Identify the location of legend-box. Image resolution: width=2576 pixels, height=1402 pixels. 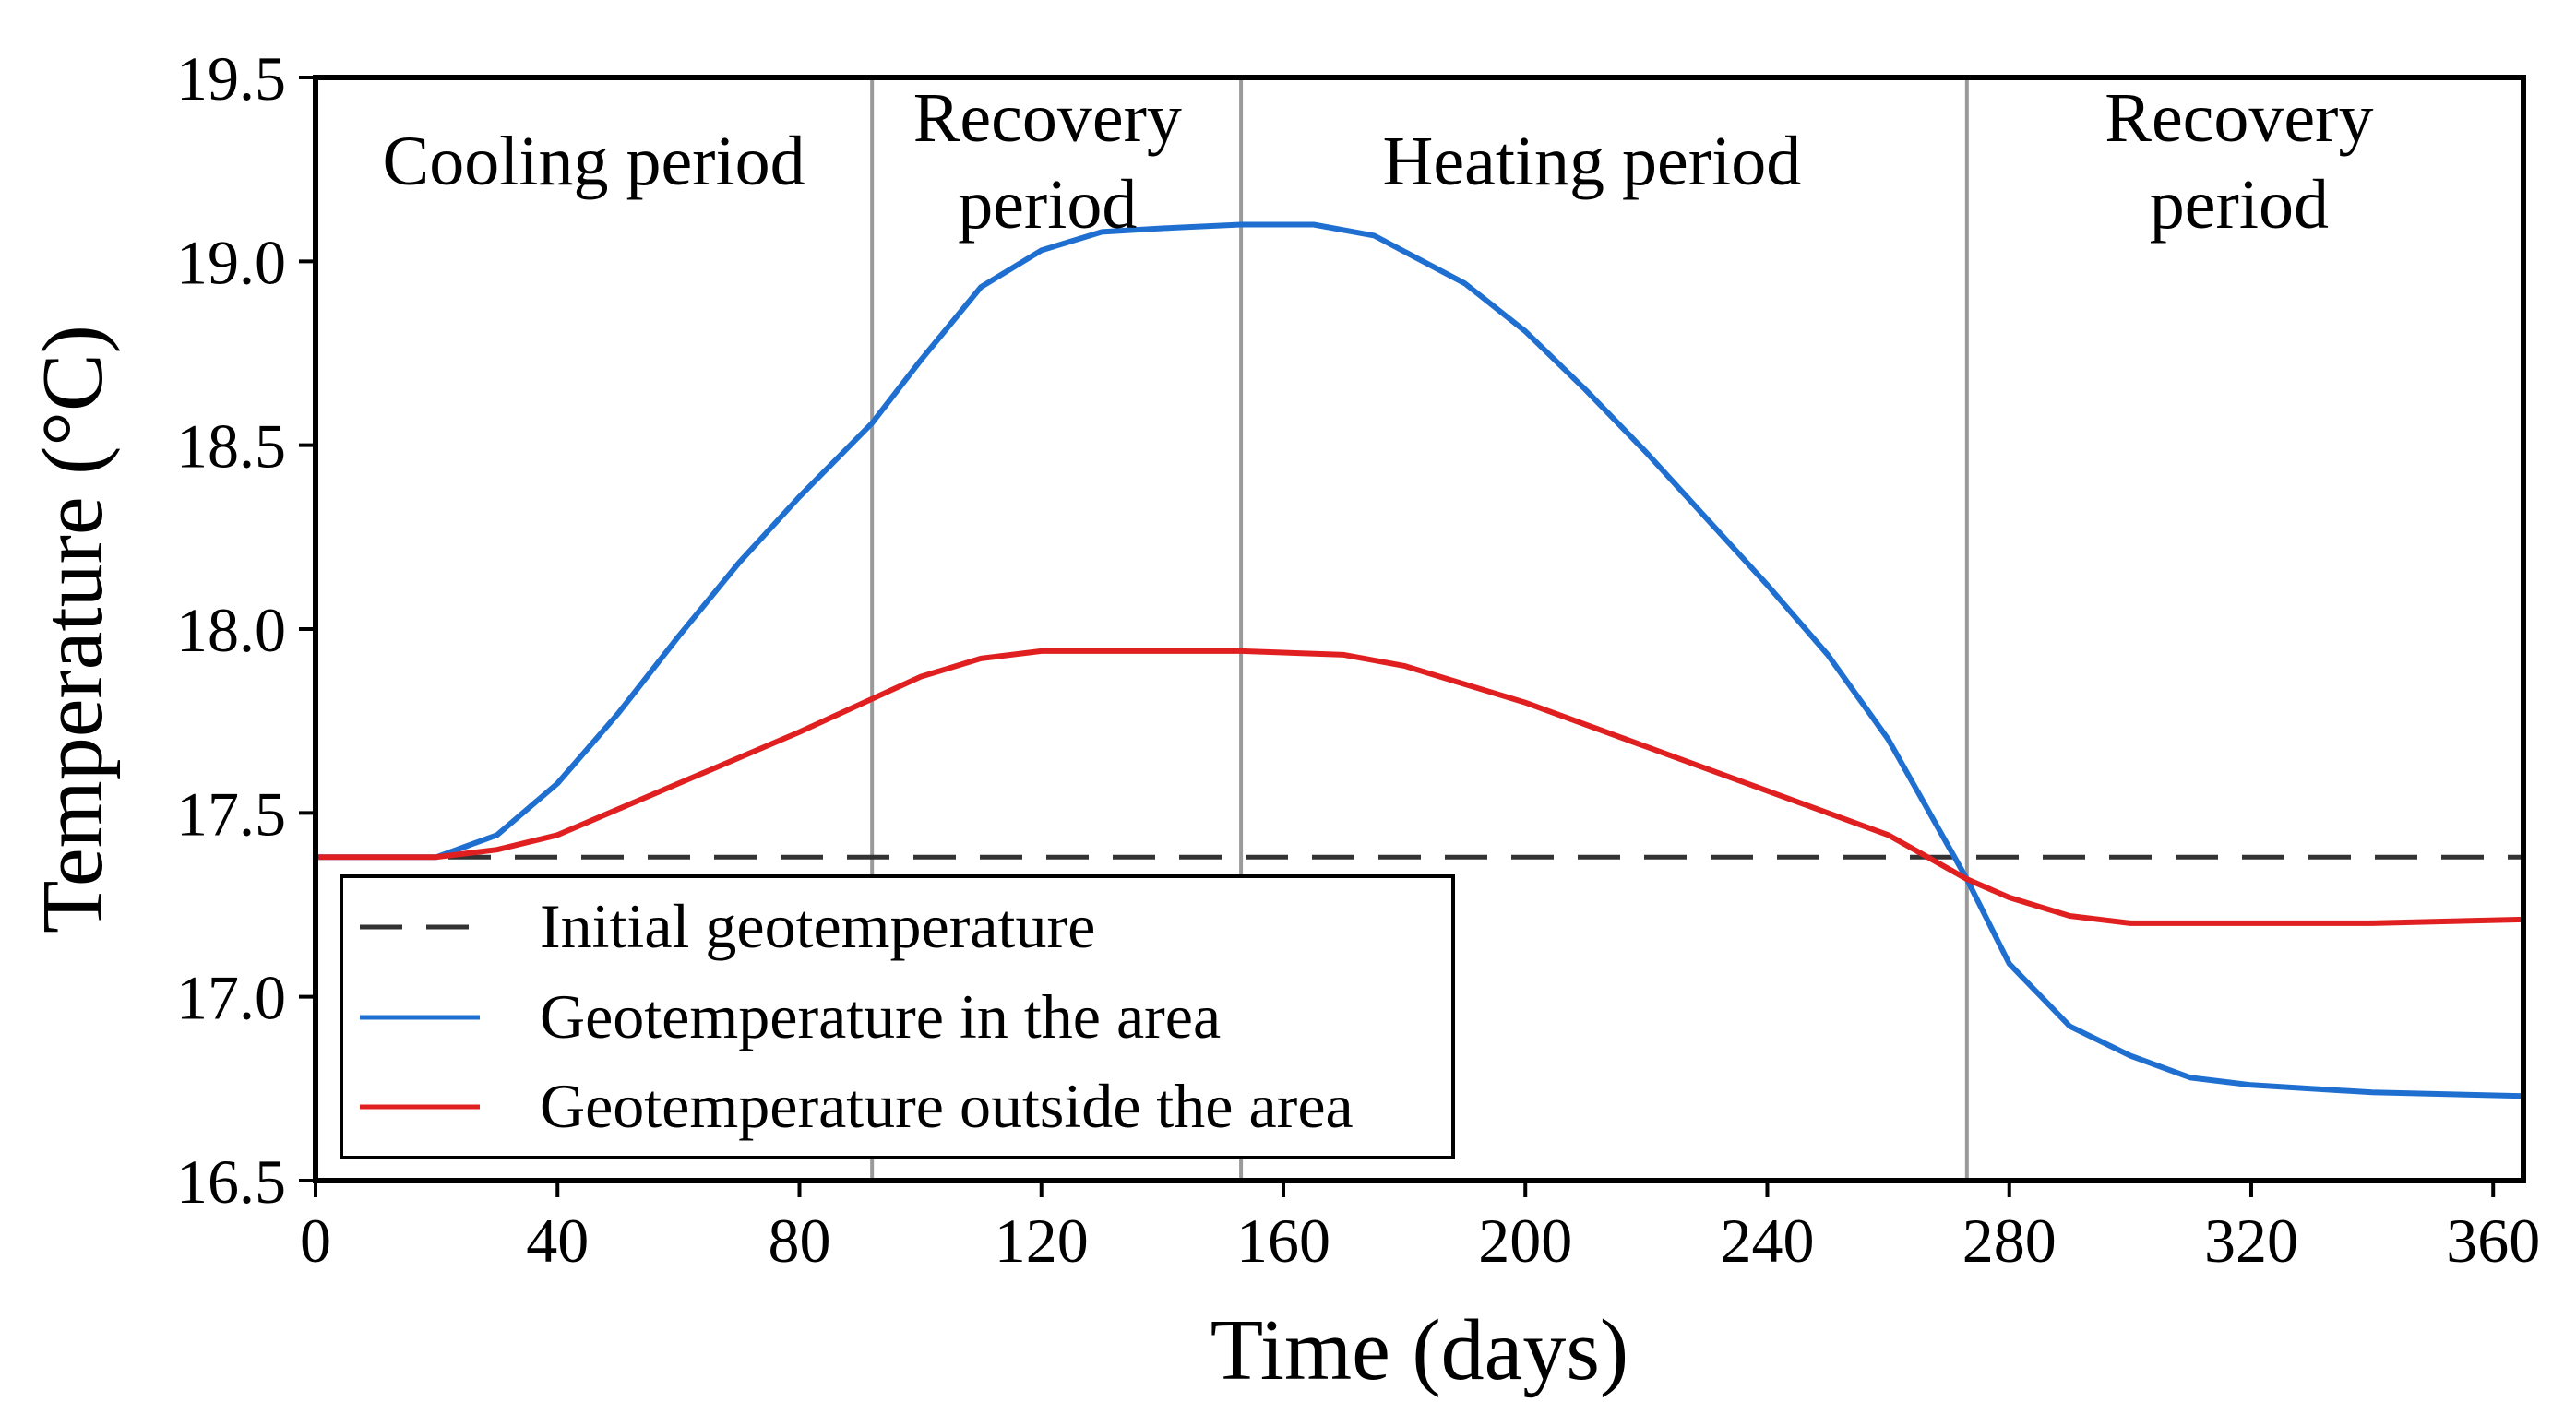
(897, 1017).